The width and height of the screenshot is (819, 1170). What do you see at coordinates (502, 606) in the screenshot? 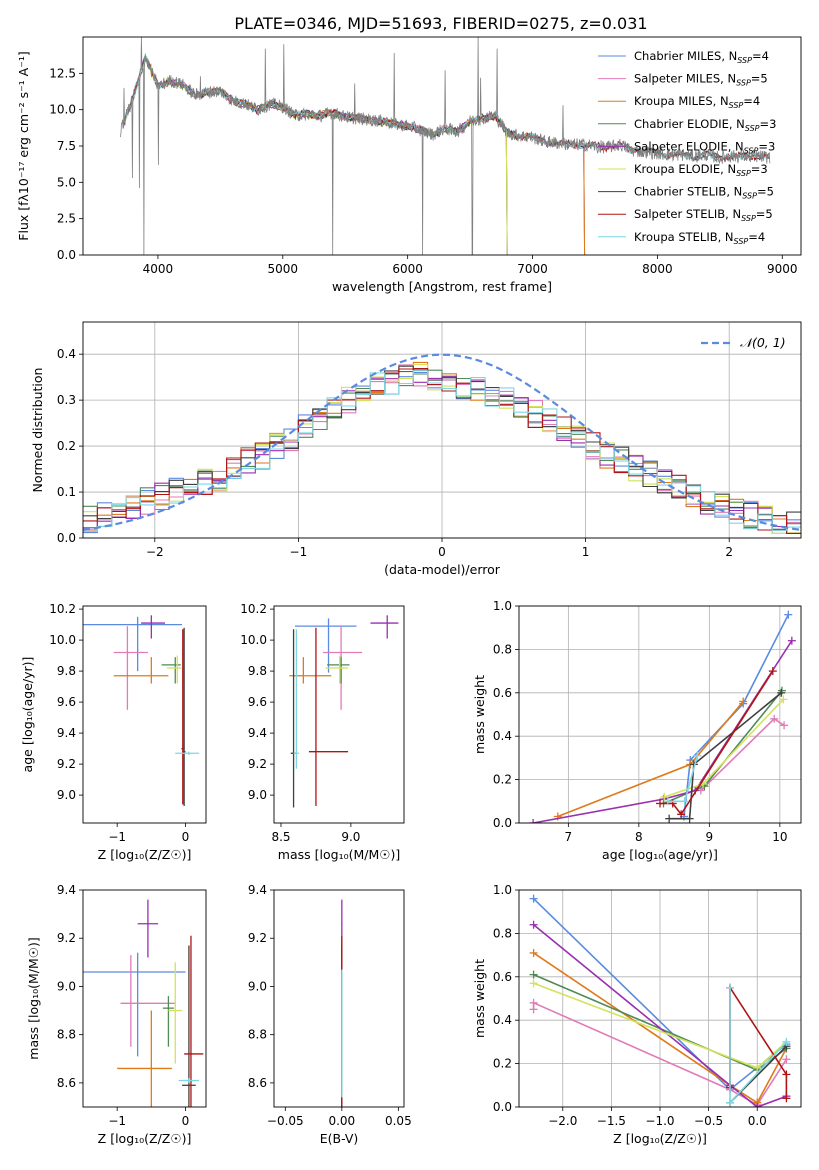
I see `y-tick-label: 1.0` at bounding box center [502, 606].